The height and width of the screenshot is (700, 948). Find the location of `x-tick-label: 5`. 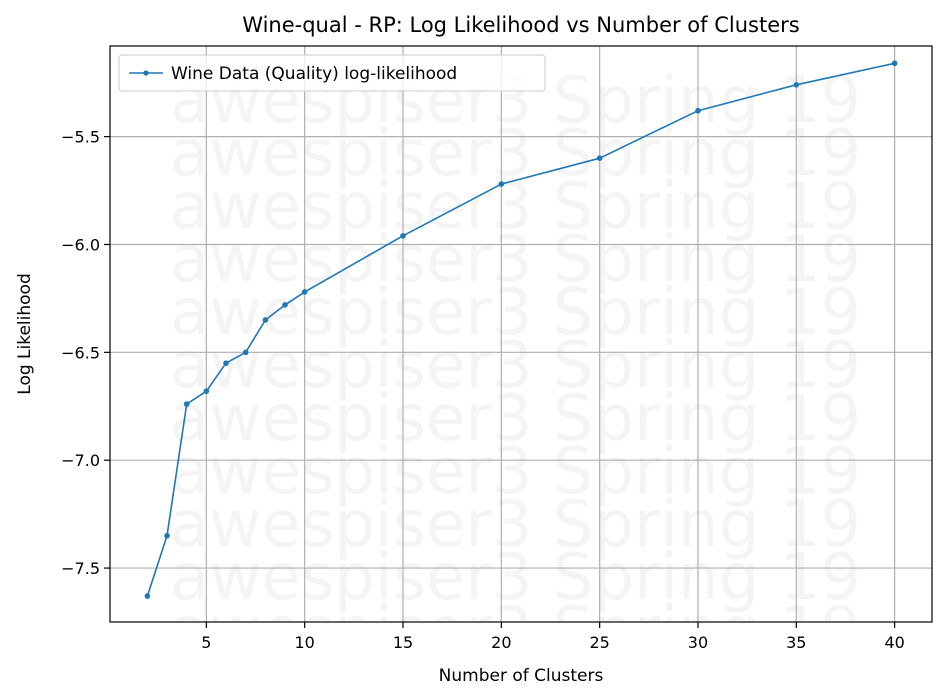

x-tick-label: 5 is located at coordinates (206, 642).